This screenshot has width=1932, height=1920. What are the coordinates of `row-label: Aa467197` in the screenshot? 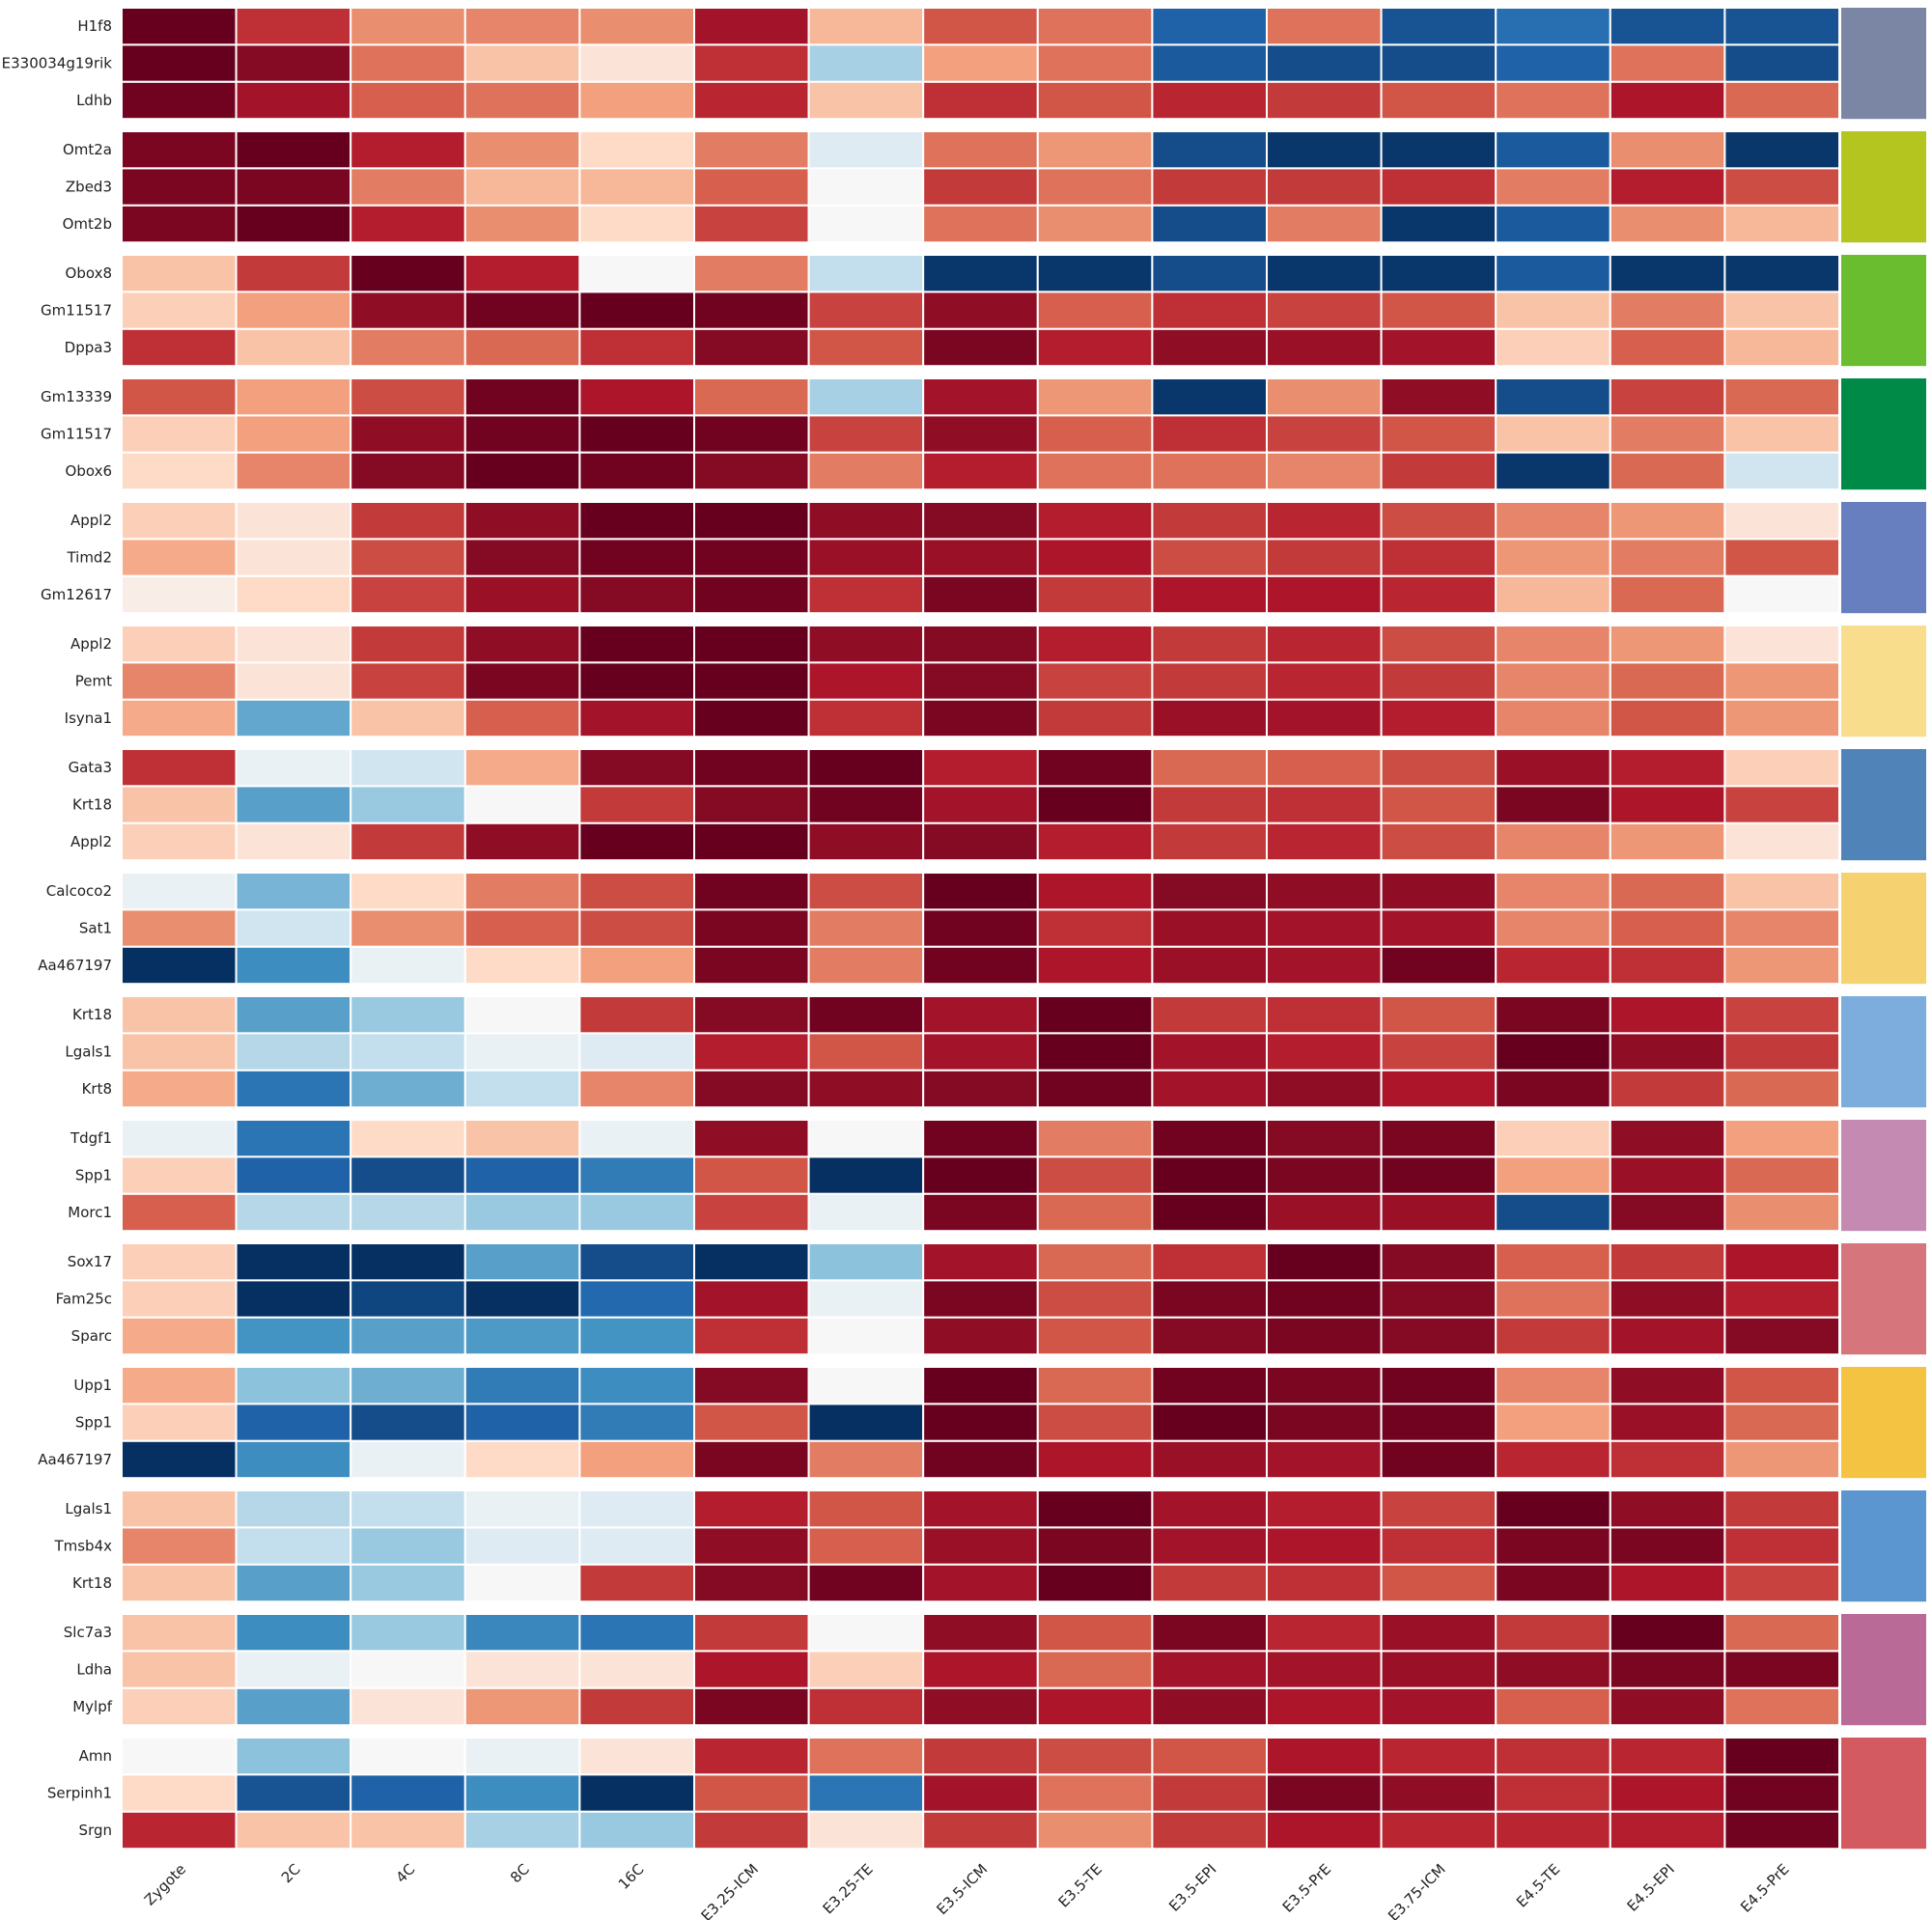 It's located at (75, 1459).